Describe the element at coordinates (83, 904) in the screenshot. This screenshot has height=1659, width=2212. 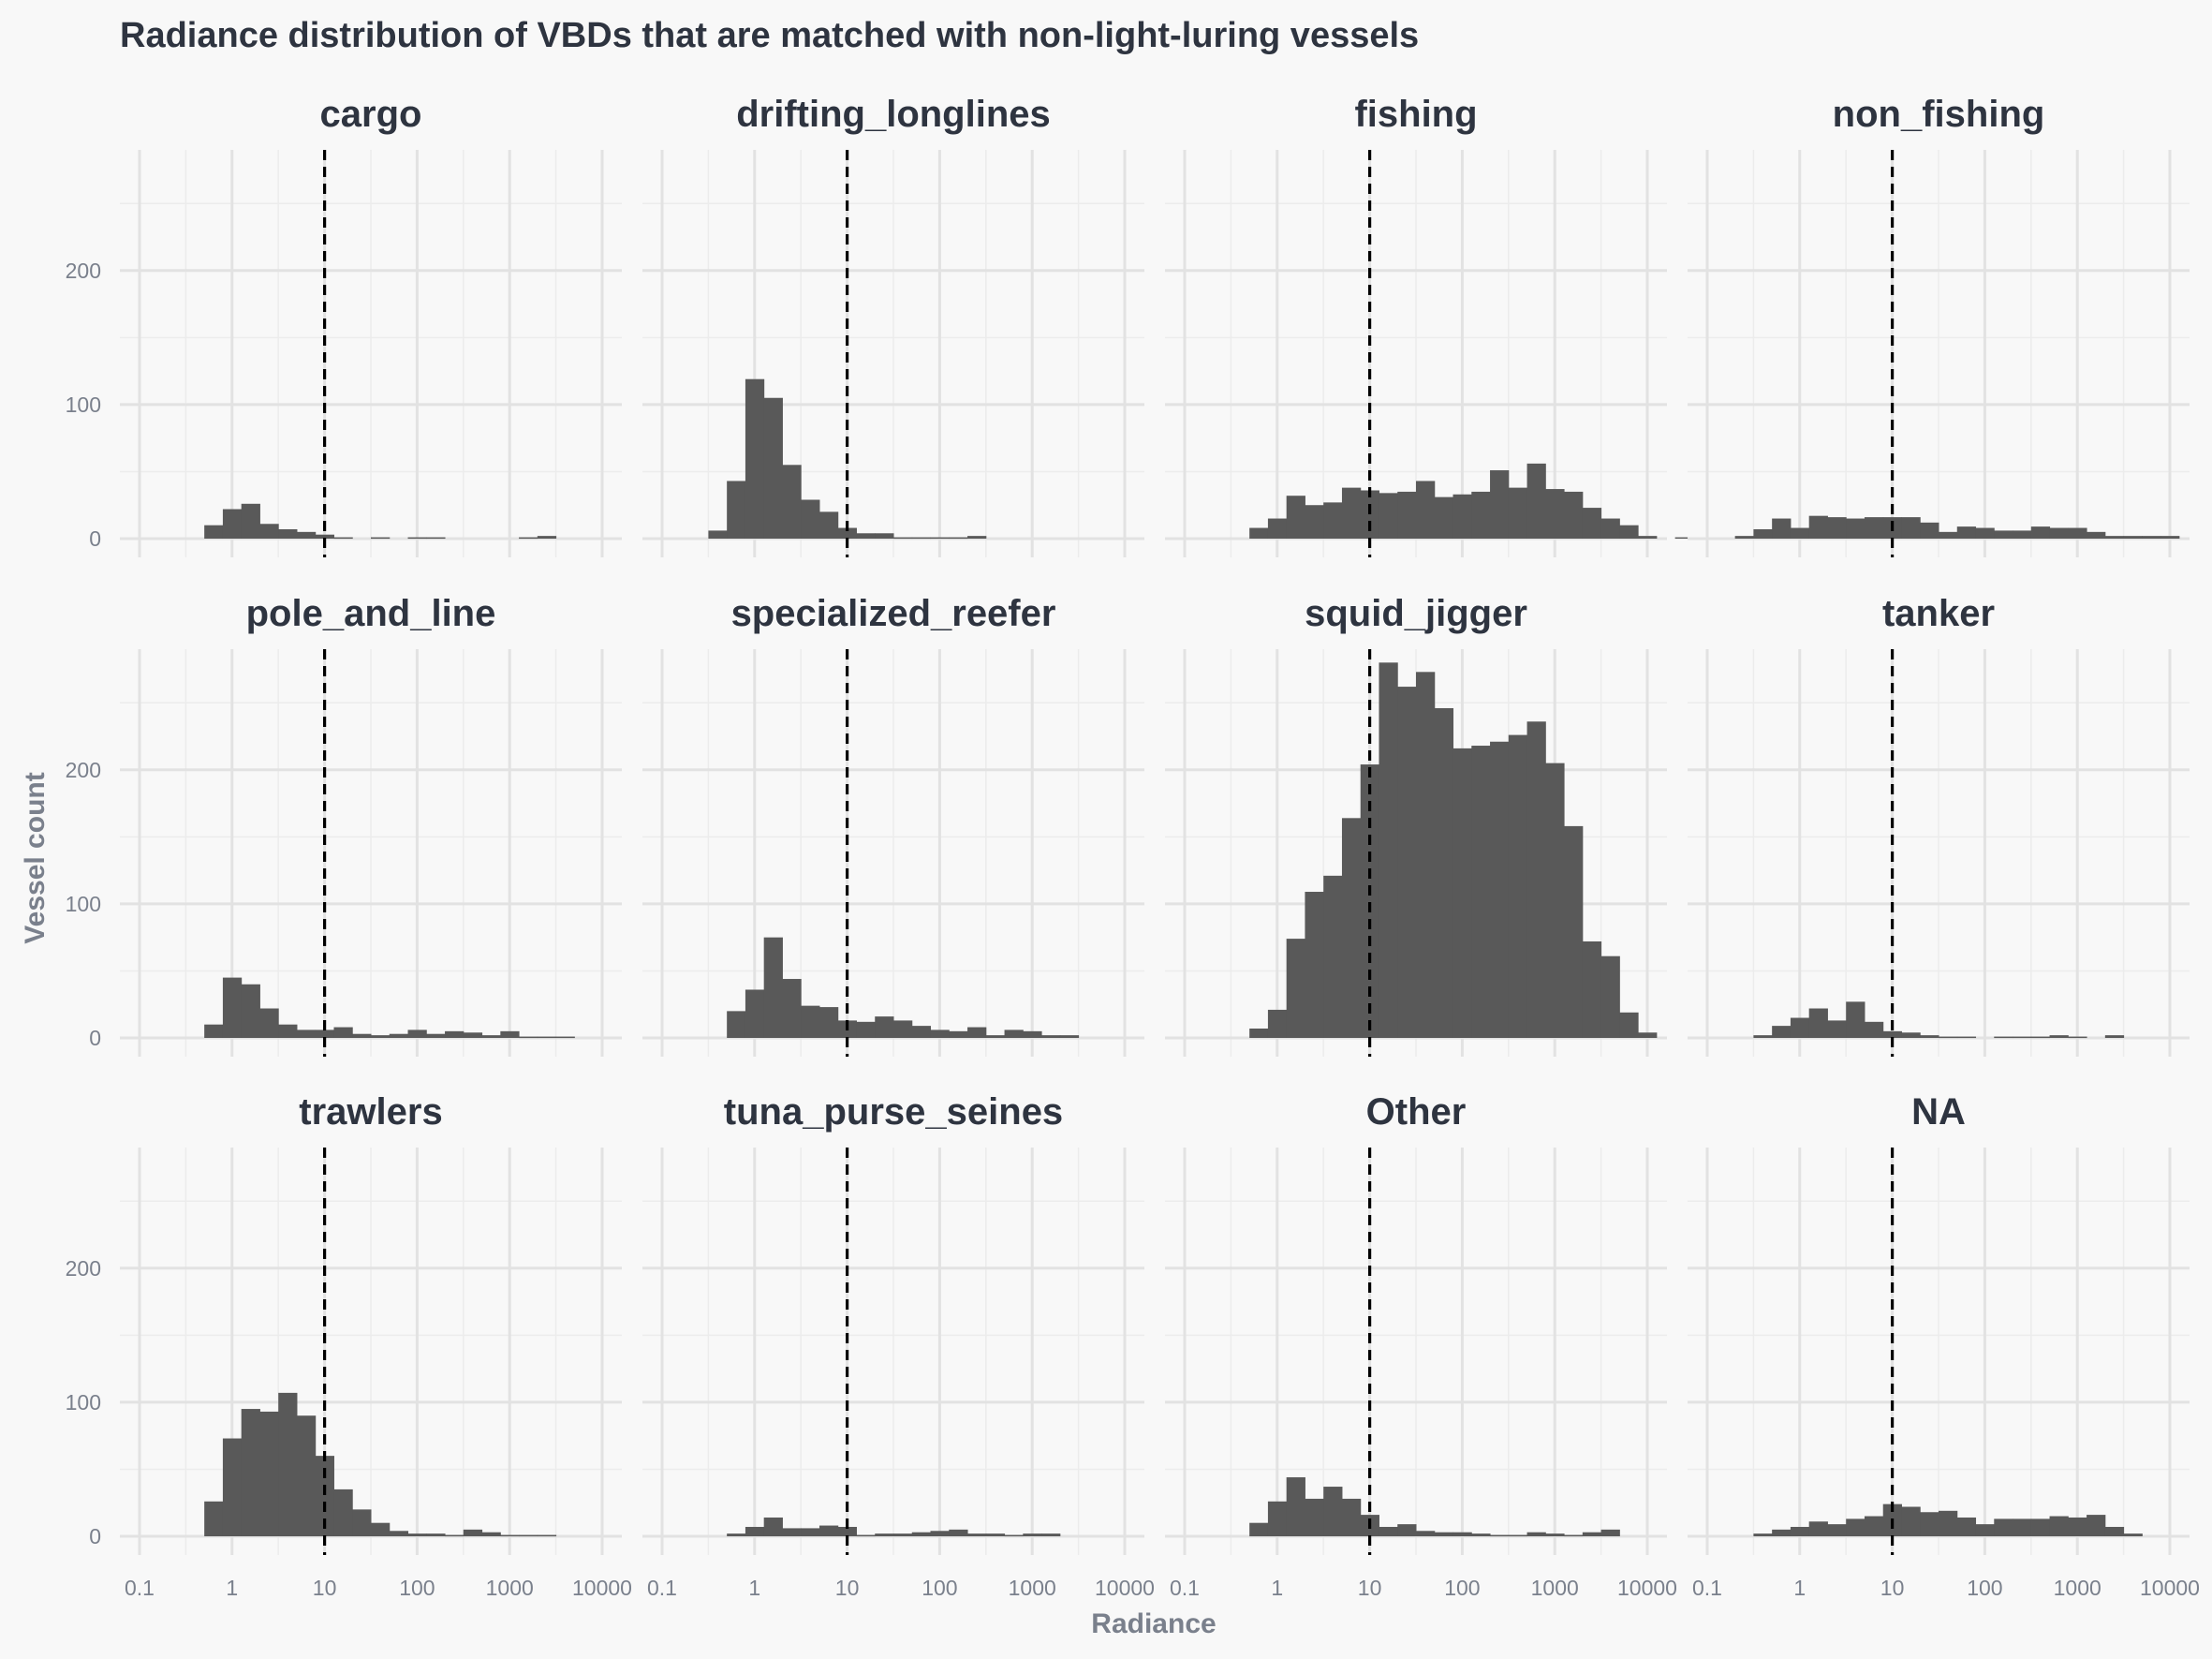
I see `y-tick-label: 100` at that location.